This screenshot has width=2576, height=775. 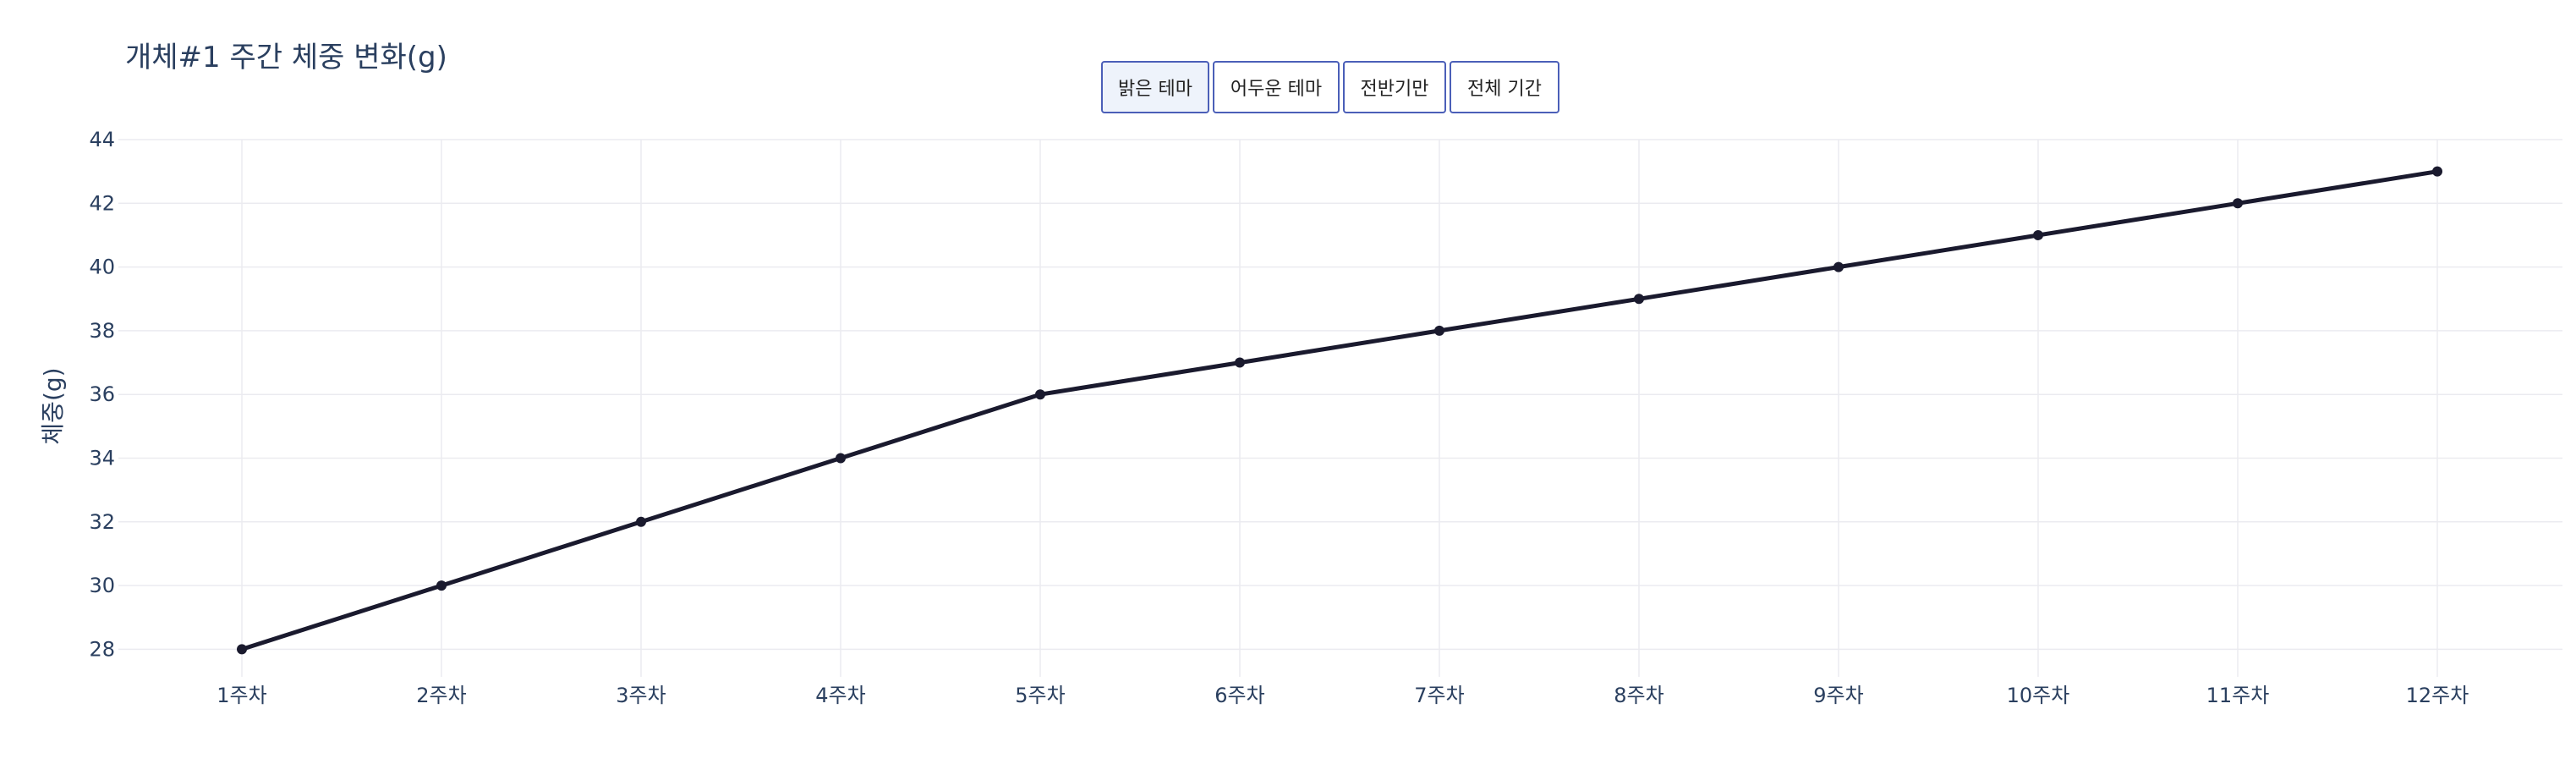 I want to click on y-tick-label: 30, so click(x=102, y=585).